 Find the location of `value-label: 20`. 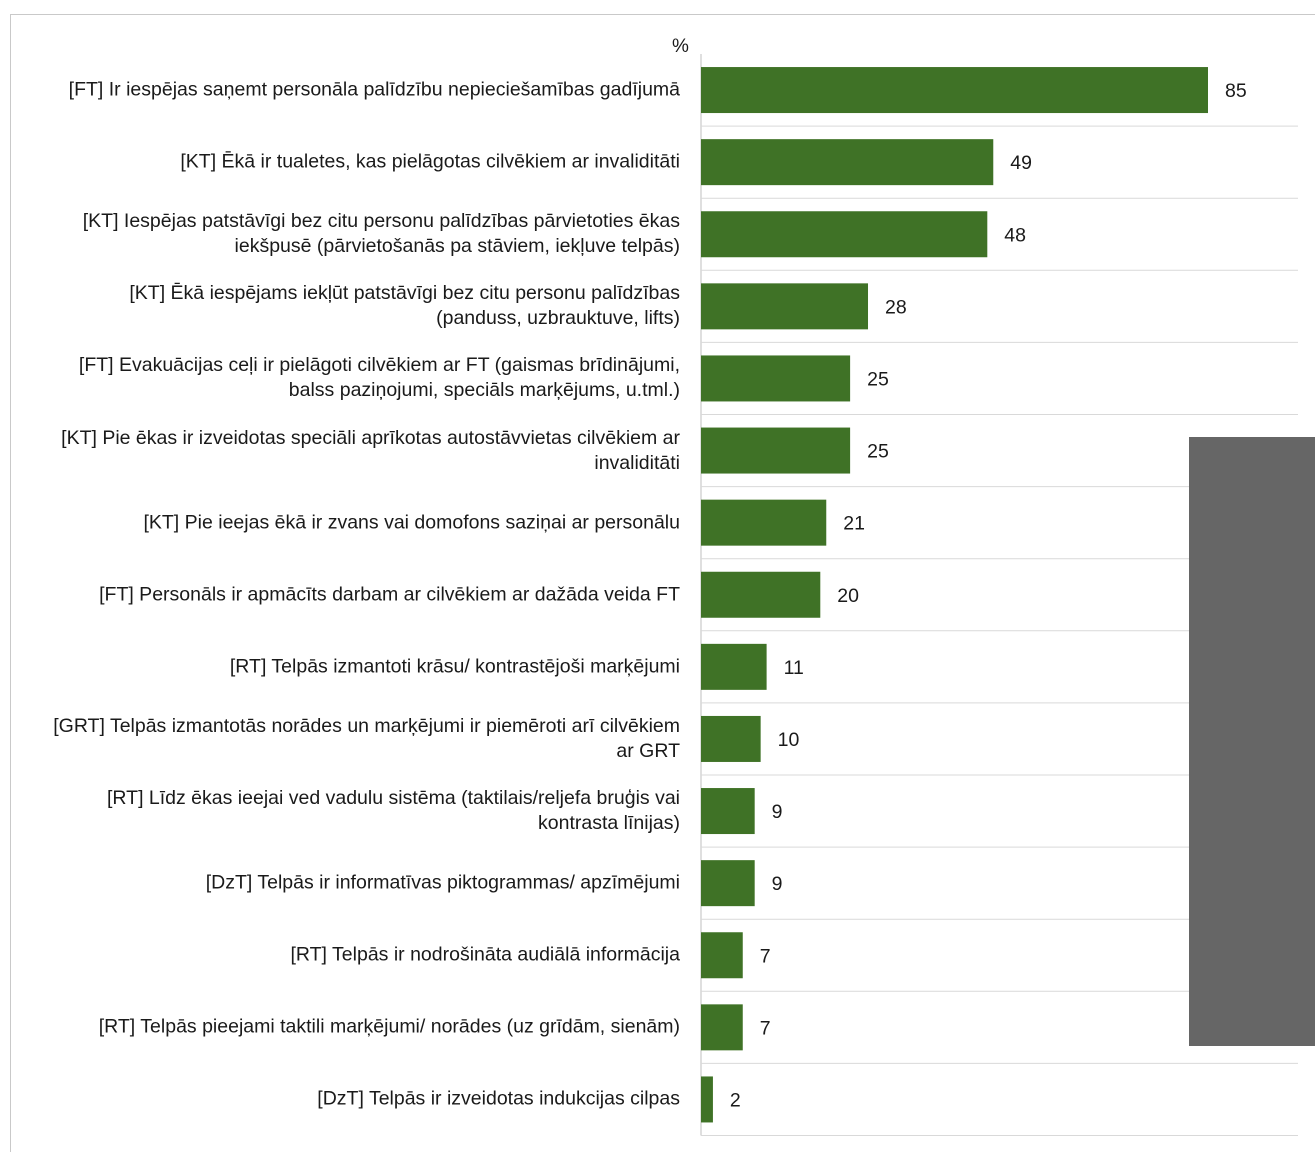

value-label: 20 is located at coordinates (848, 596).